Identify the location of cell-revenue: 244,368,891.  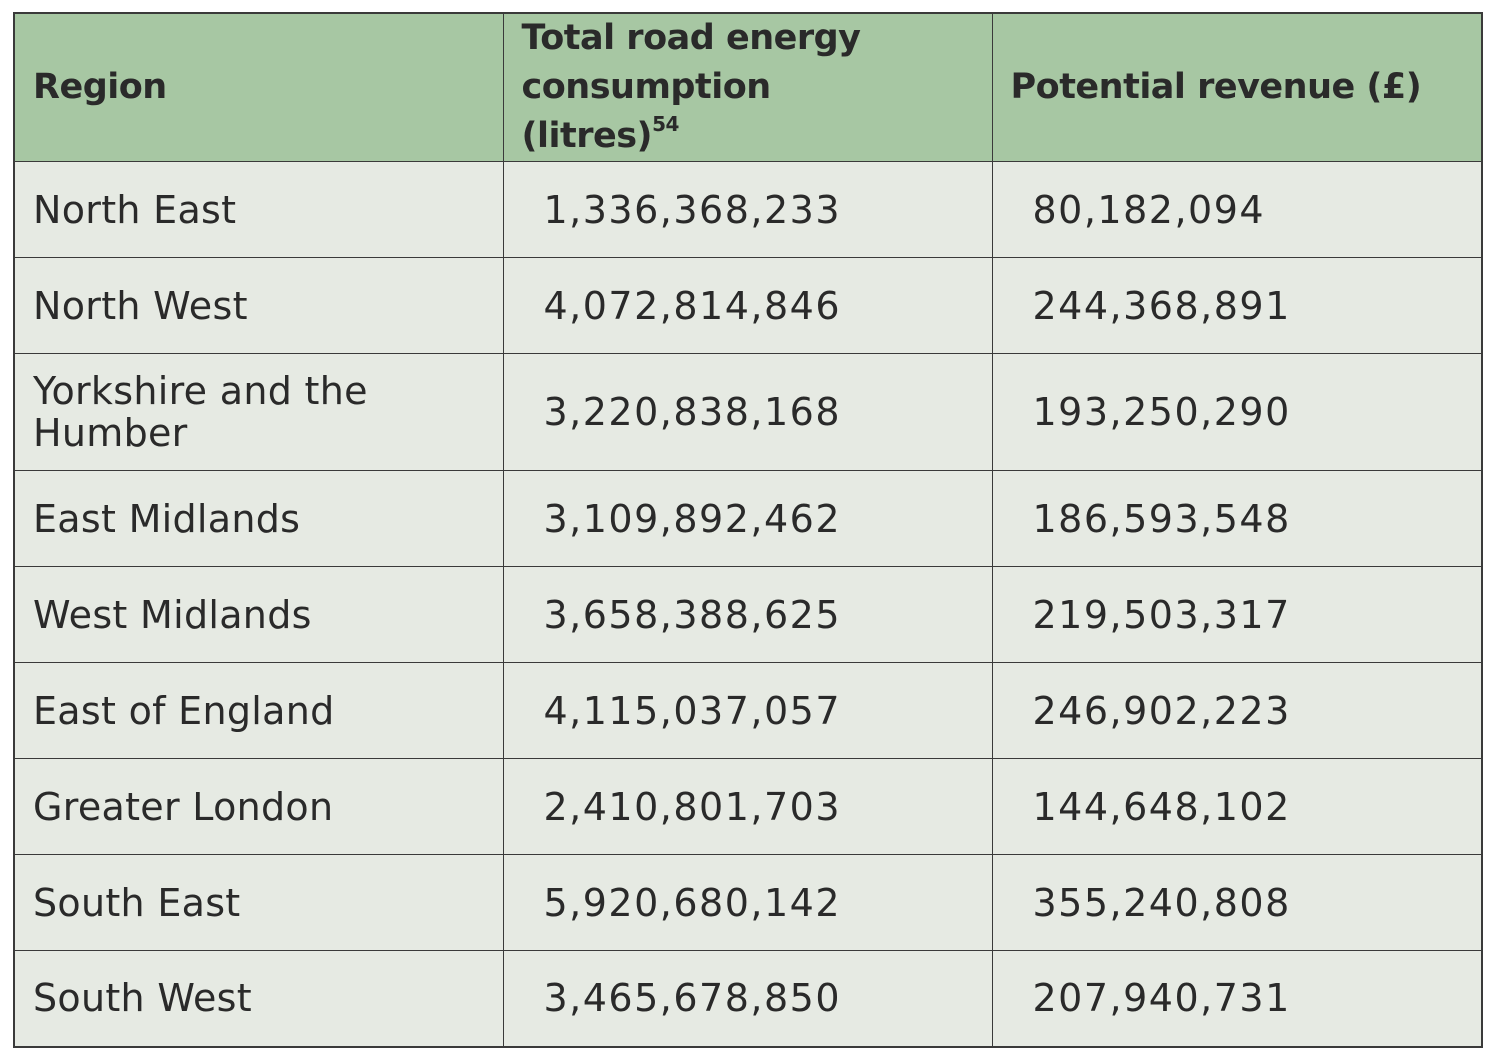
(1237, 305).